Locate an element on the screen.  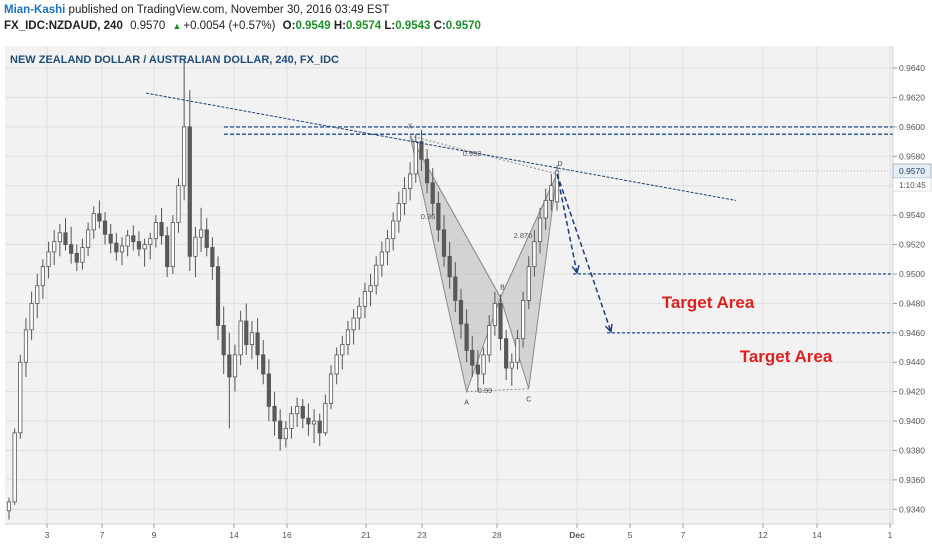
xd-ratio-line is located at coordinates (483, 155).